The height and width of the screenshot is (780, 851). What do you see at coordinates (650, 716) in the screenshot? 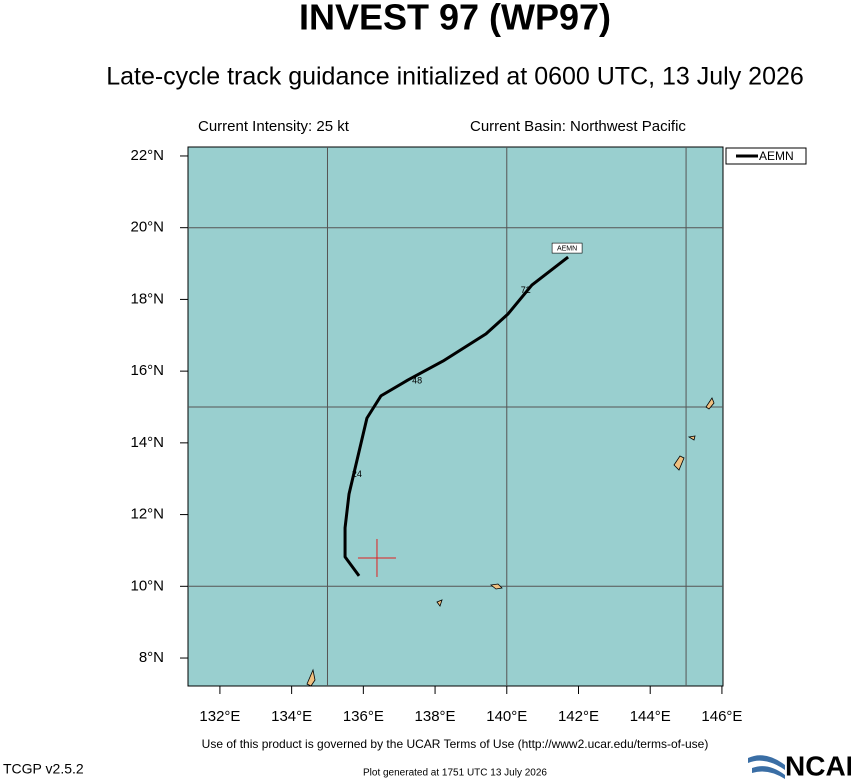
I see `x-tick-label: 144°E` at bounding box center [650, 716].